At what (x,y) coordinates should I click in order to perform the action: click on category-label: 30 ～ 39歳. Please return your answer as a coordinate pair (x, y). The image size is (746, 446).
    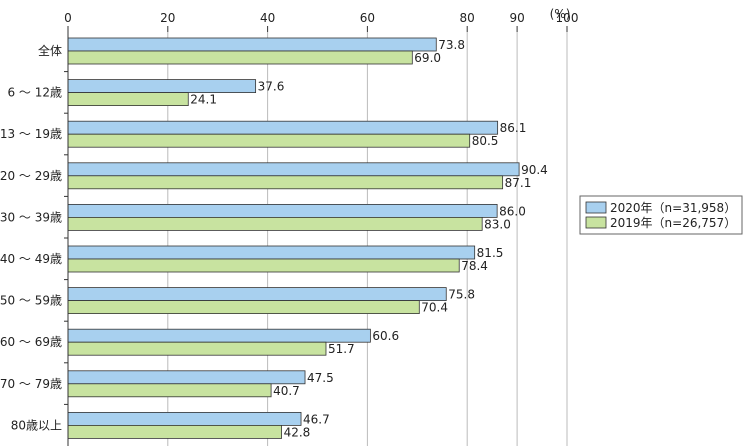
    Looking at the image, I should click on (31, 217).